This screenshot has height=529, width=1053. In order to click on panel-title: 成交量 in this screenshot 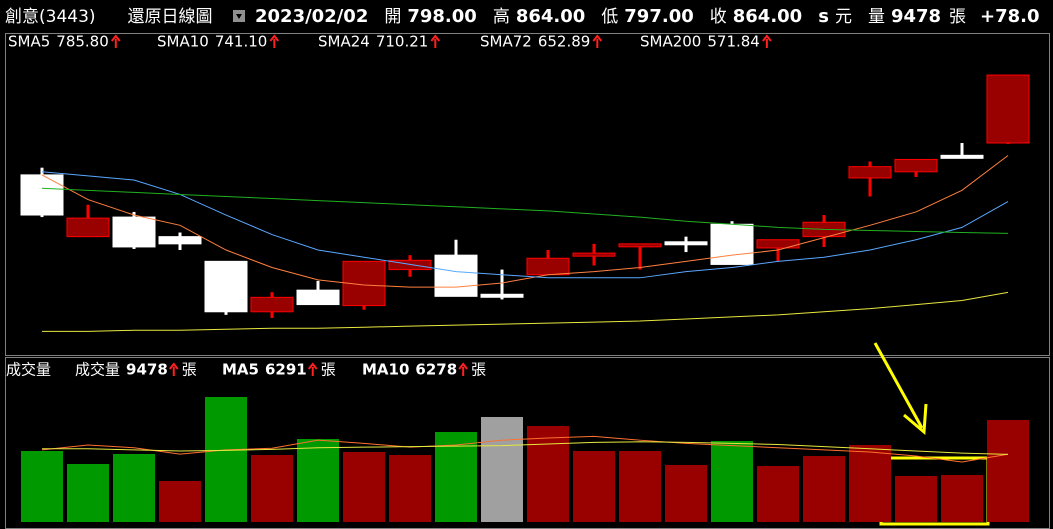, I will do `click(28, 370)`.